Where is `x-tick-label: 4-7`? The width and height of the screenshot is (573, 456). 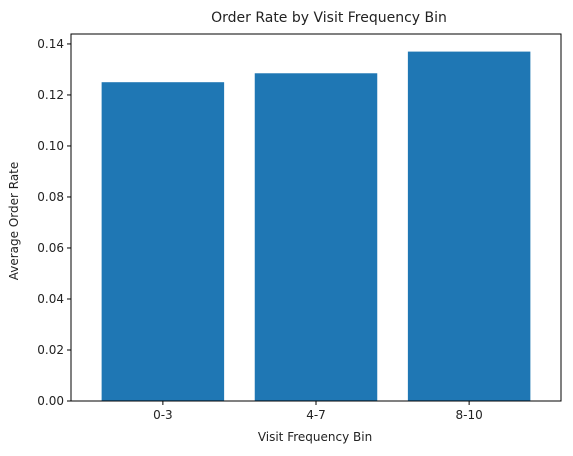 x-tick-label: 4-7 is located at coordinates (316, 415).